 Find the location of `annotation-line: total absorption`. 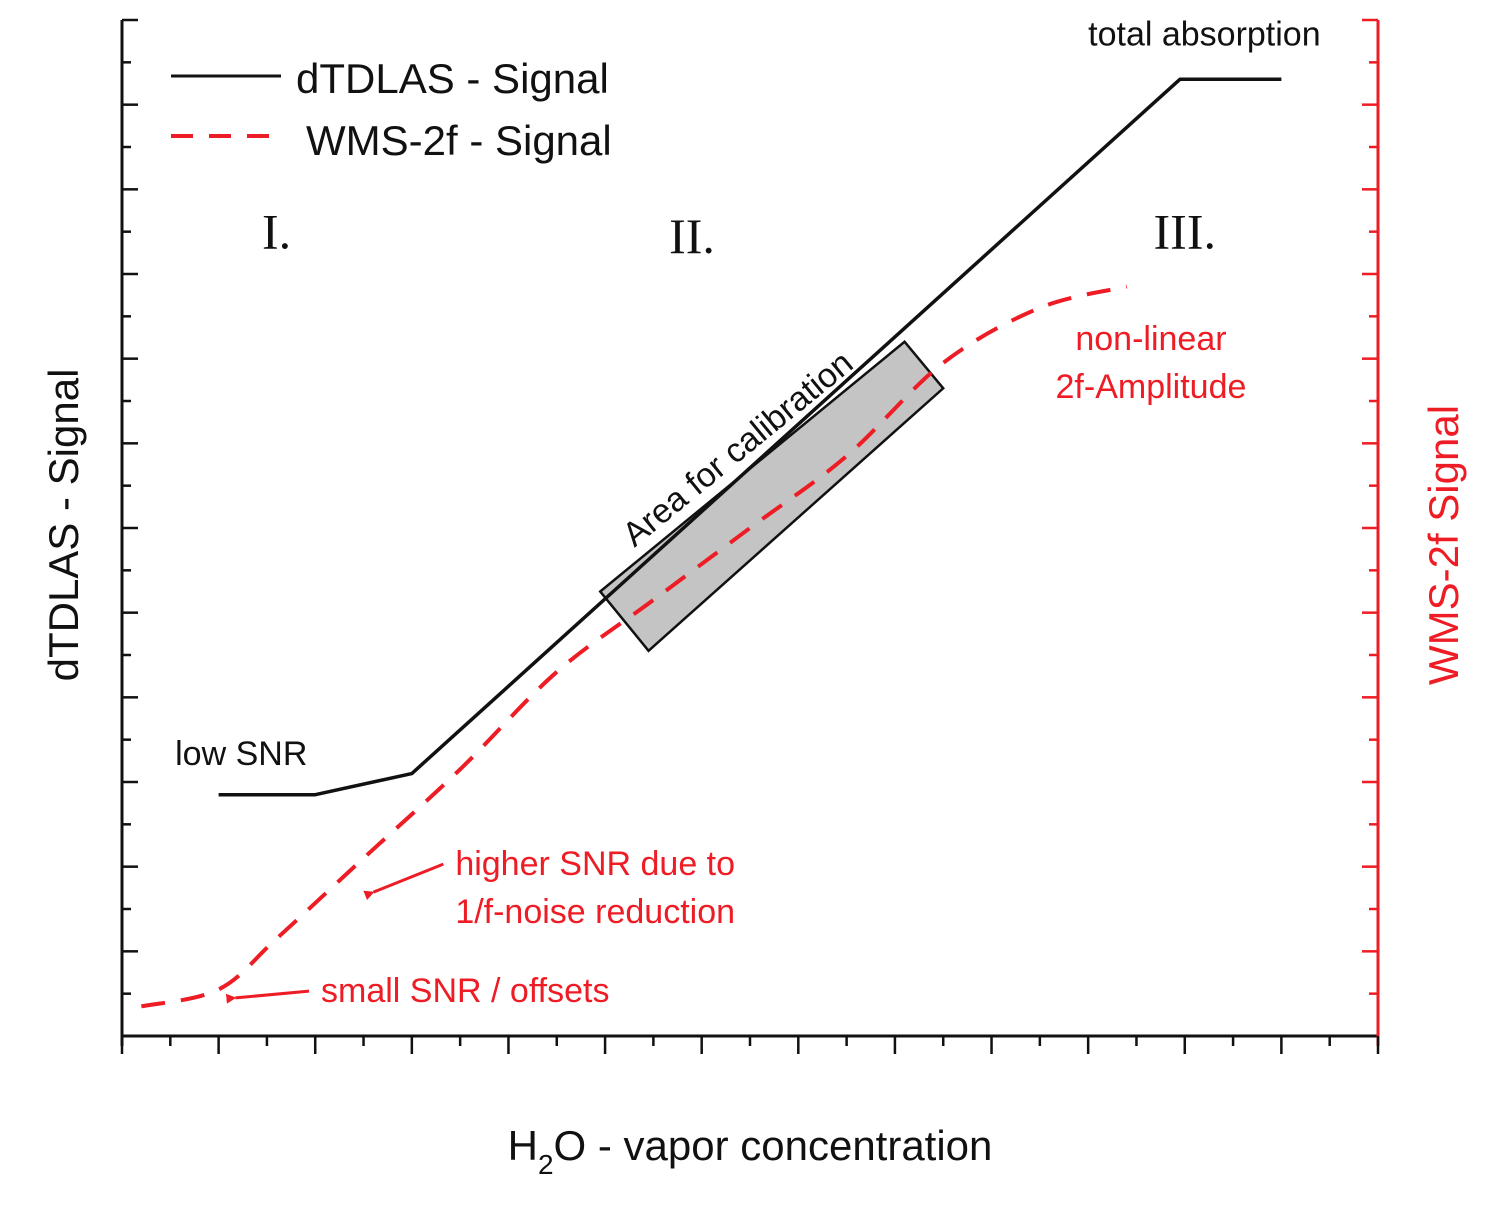

annotation-line: total absorption is located at coordinates (1204, 34).